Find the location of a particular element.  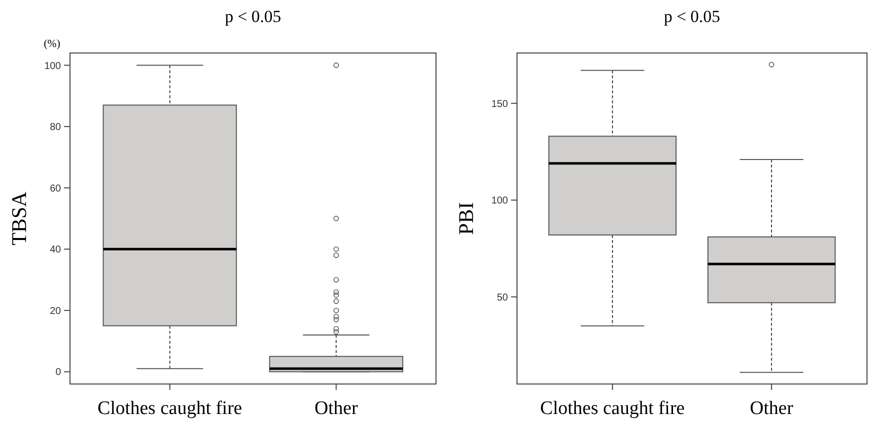

y-tick-label: 40 is located at coordinates (56, 250).